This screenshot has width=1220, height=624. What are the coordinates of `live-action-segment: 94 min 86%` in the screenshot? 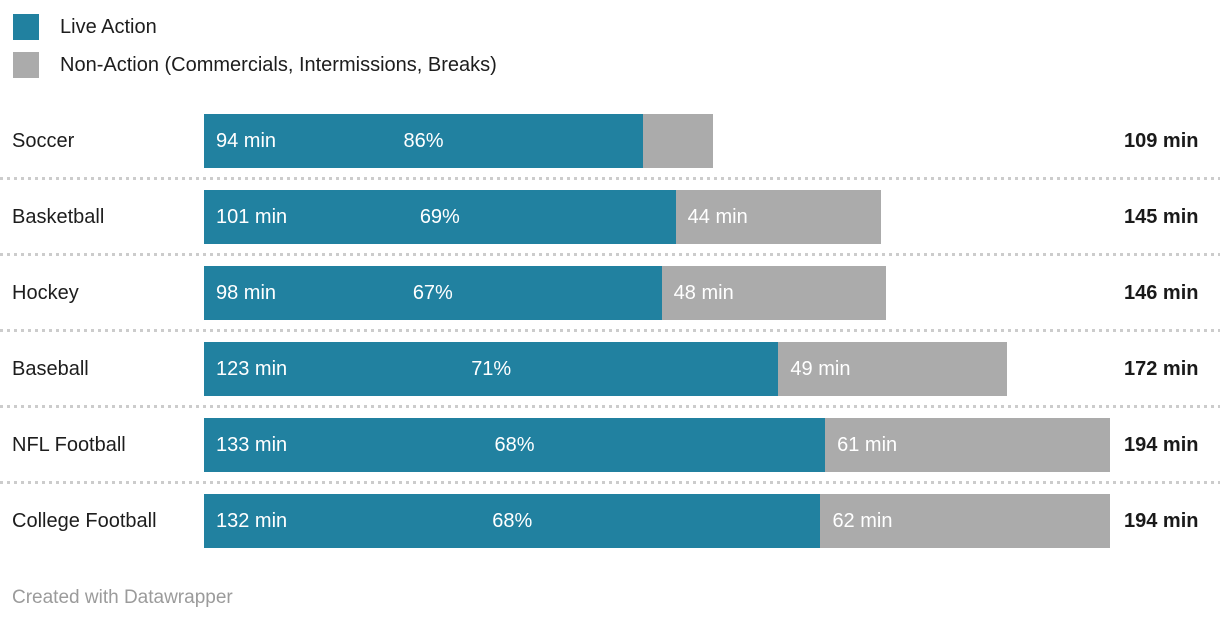 It's located at (423, 141).